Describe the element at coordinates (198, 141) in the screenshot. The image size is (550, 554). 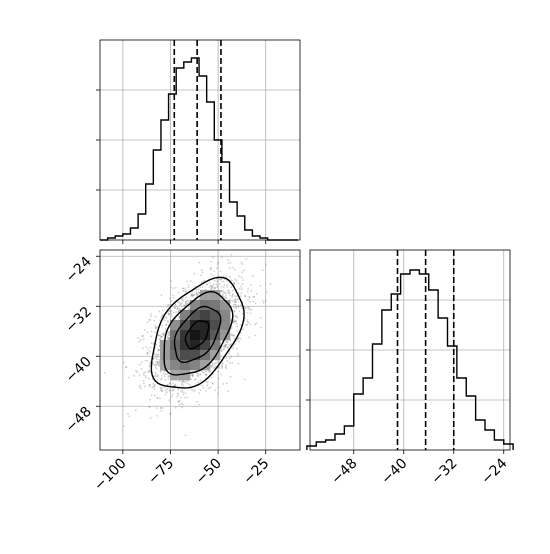
I see `marginal-x-histogram-panel` at that location.